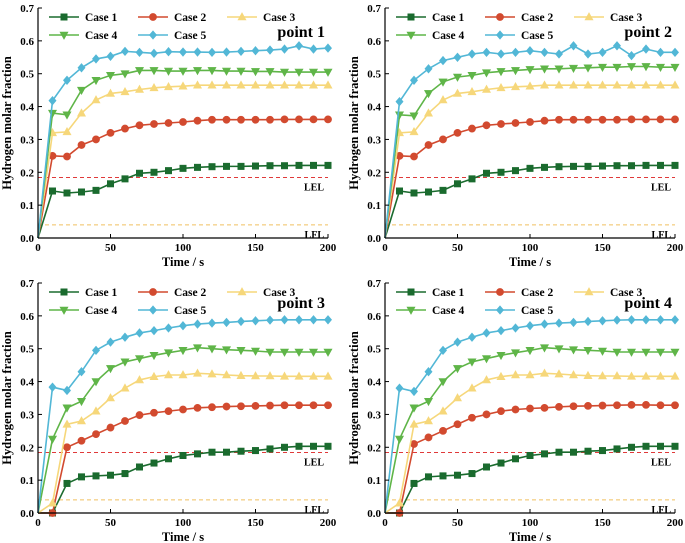 This screenshot has width=685, height=543. What do you see at coordinates (261, 293) in the screenshot?
I see `legend-item-case-3: Case 3` at bounding box center [261, 293].